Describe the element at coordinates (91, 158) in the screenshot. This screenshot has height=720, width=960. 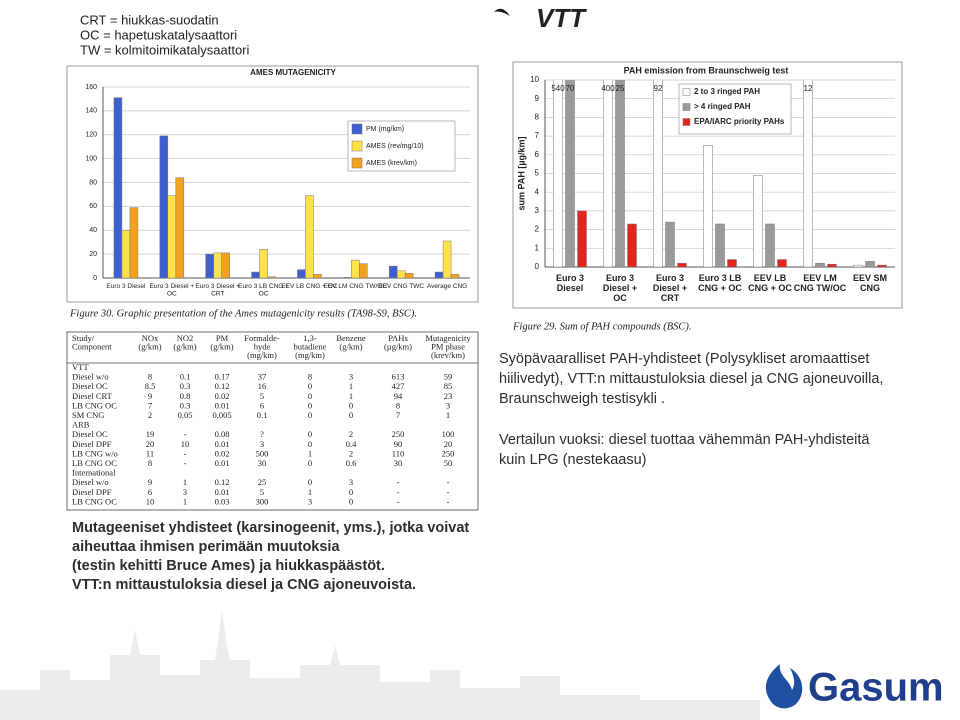
I see `y-tick-label: 100` at that location.